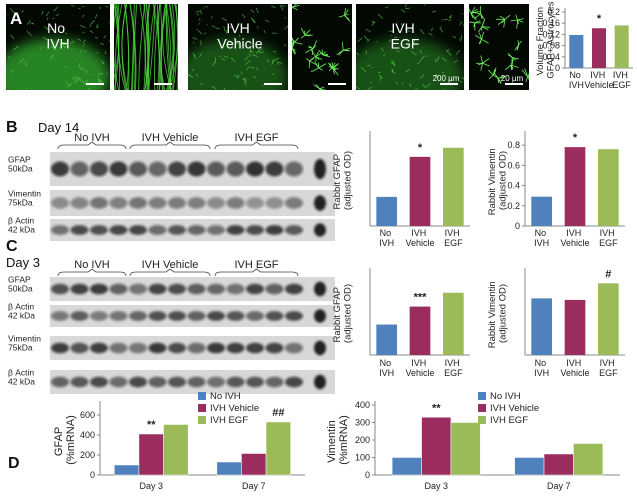  What do you see at coordinates (65, 440) in the screenshot?
I see `y-axis-title: GFAP (%mRNA)` at bounding box center [65, 440].